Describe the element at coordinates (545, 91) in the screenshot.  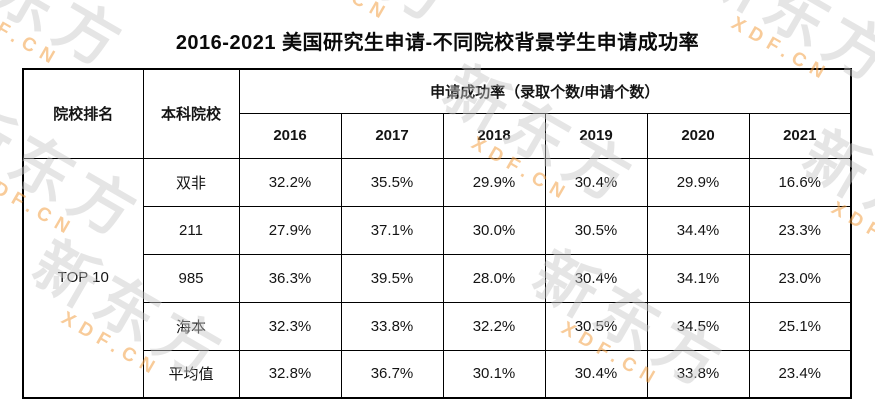
I see `header-success-rate: 申请成功率（录取个数/申请个数）` at that location.